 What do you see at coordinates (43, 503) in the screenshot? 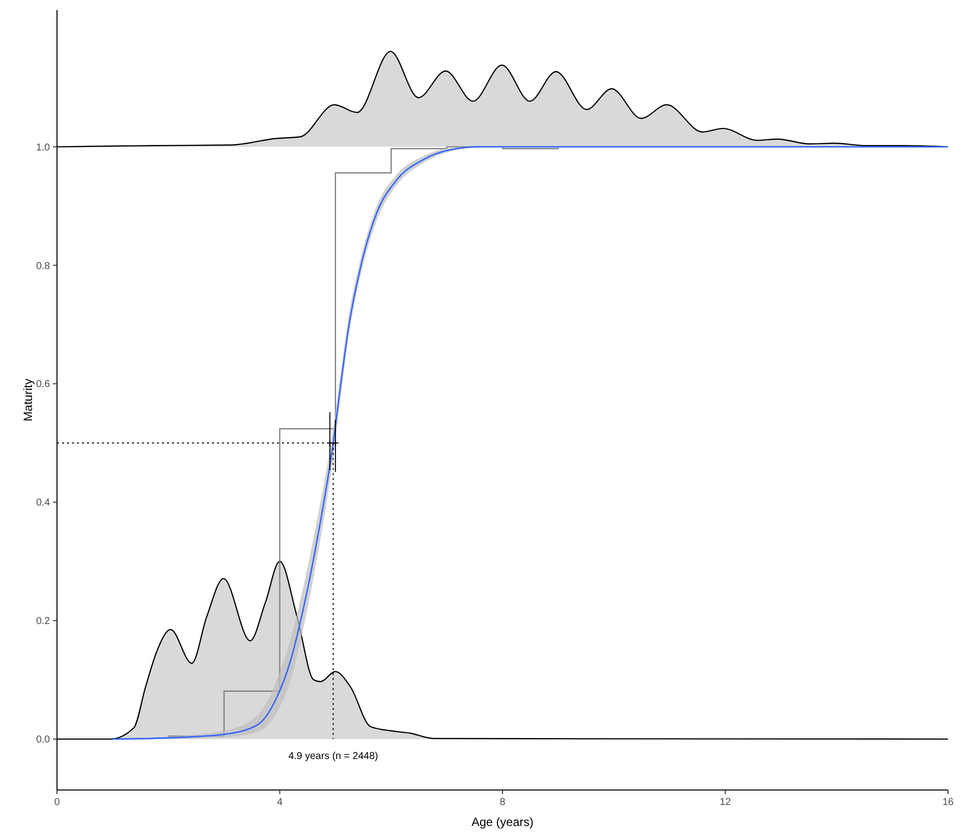
I see `y-tick-label: 0.4` at bounding box center [43, 503].